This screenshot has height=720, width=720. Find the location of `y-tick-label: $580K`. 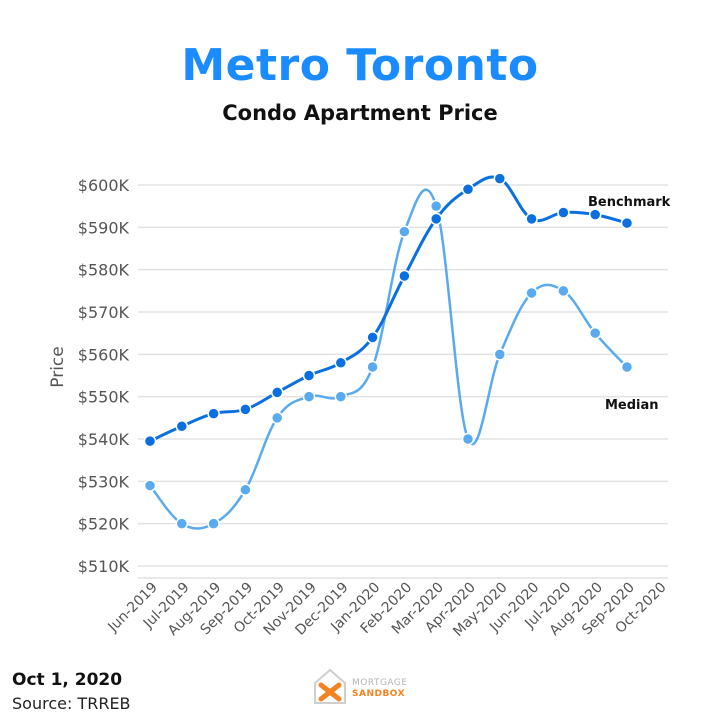

y-tick-label: $580K is located at coordinates (104, 270).